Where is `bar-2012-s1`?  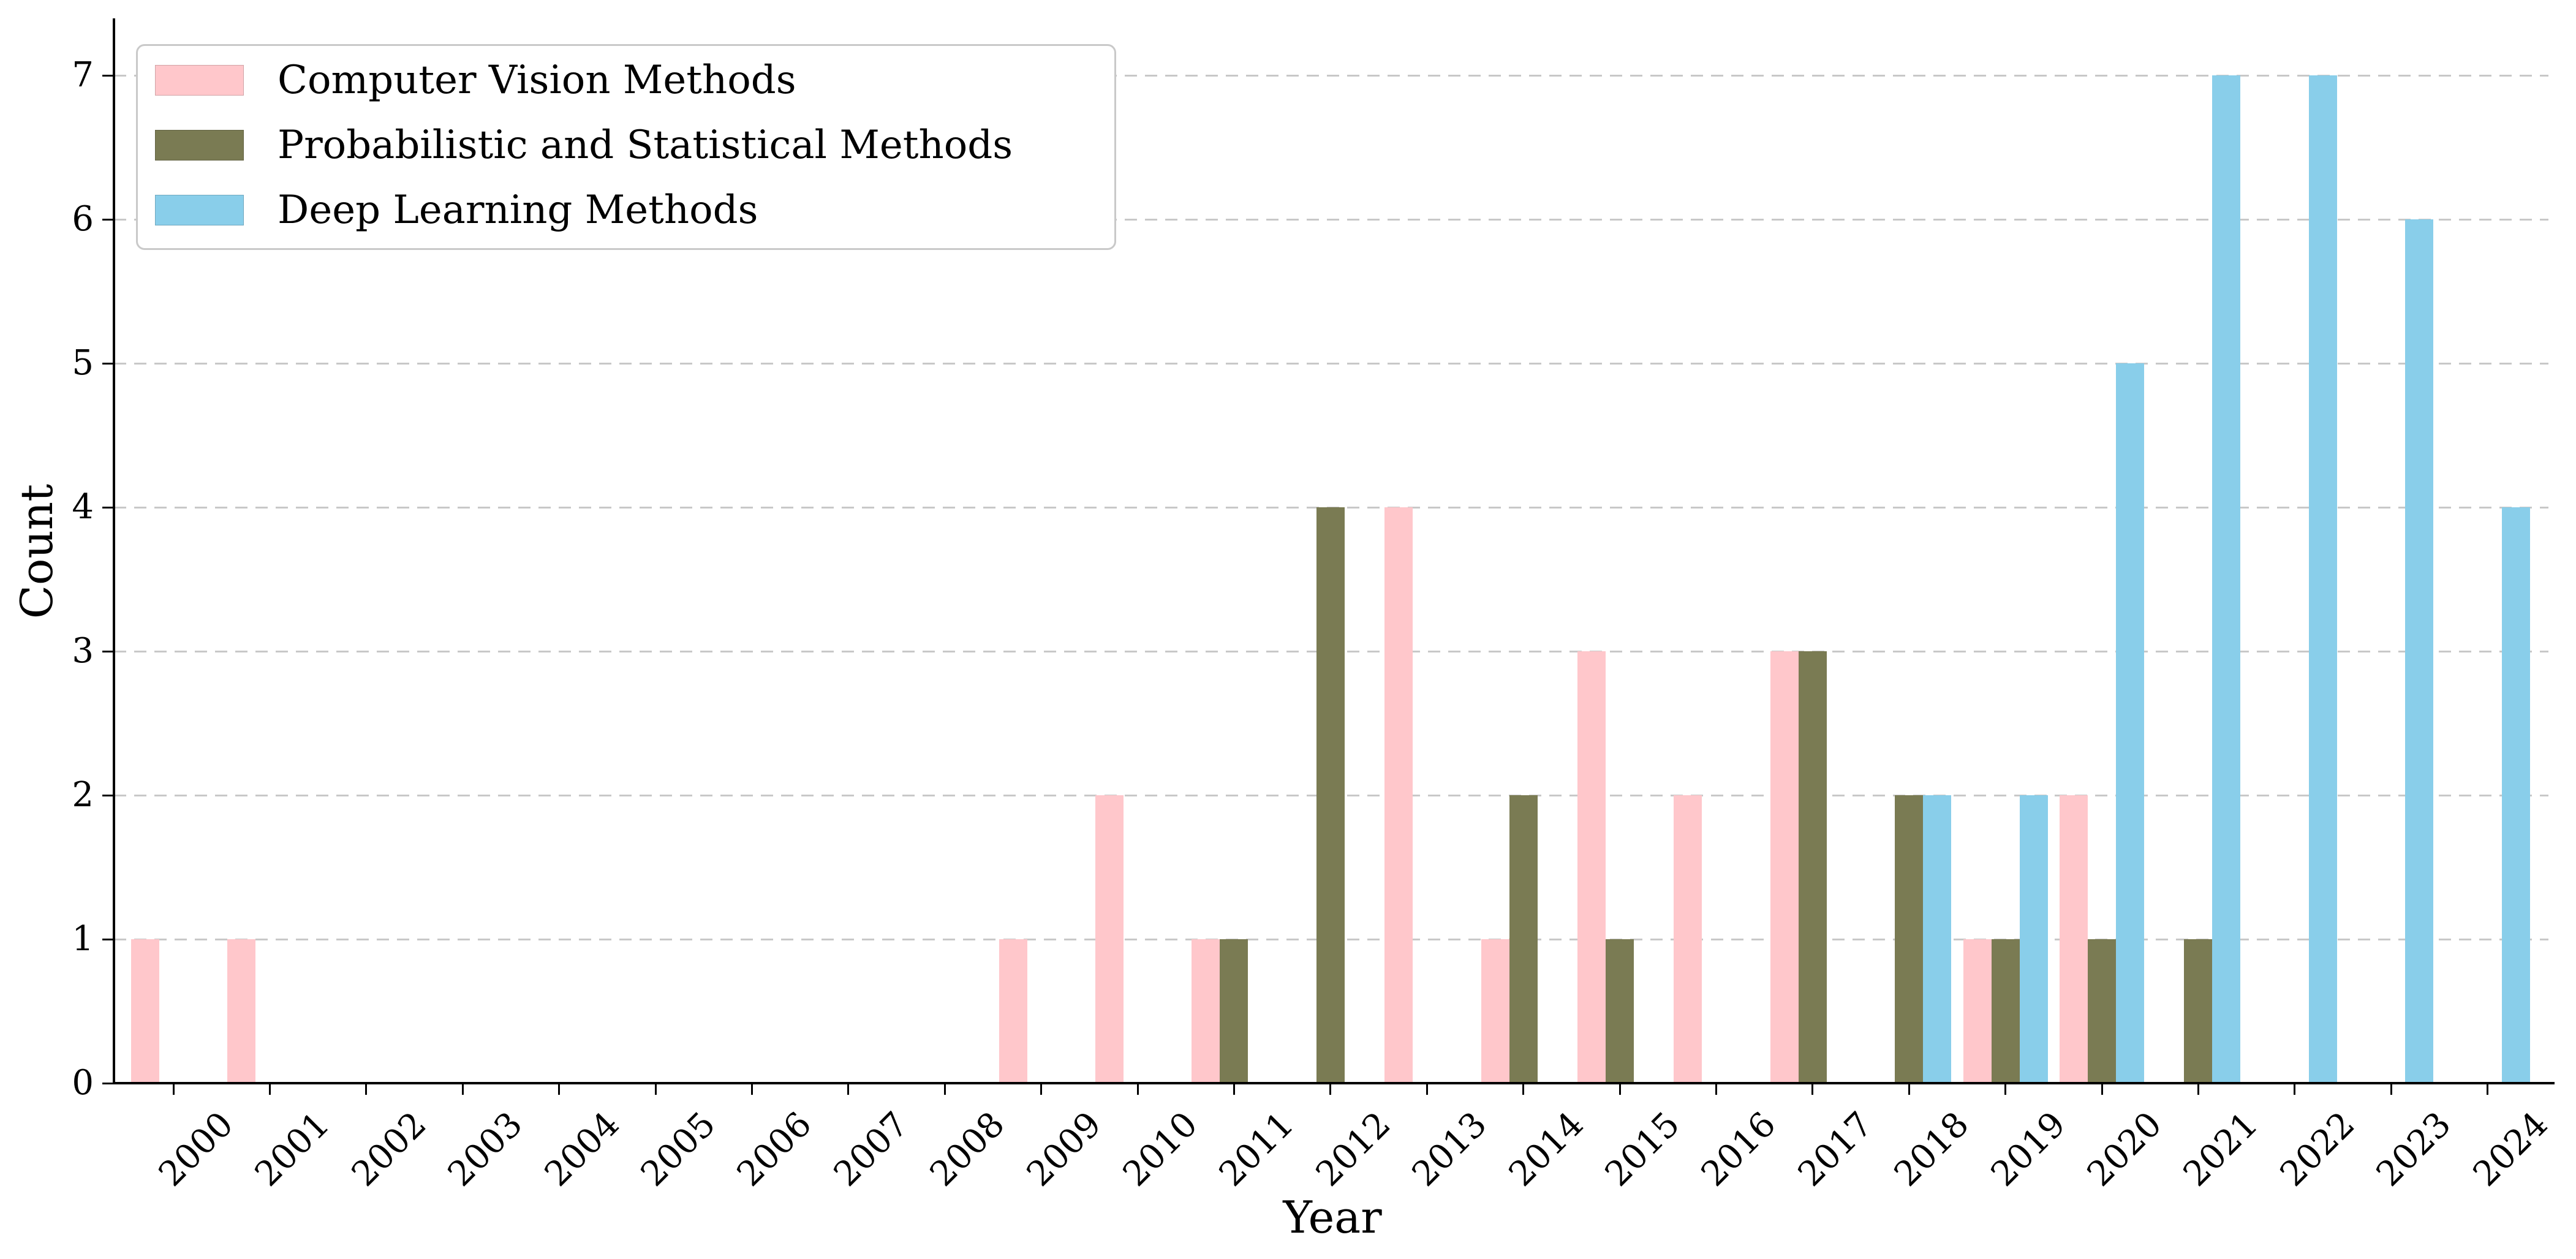
bar-2012-s1 is located at coordinates (1330, 795).